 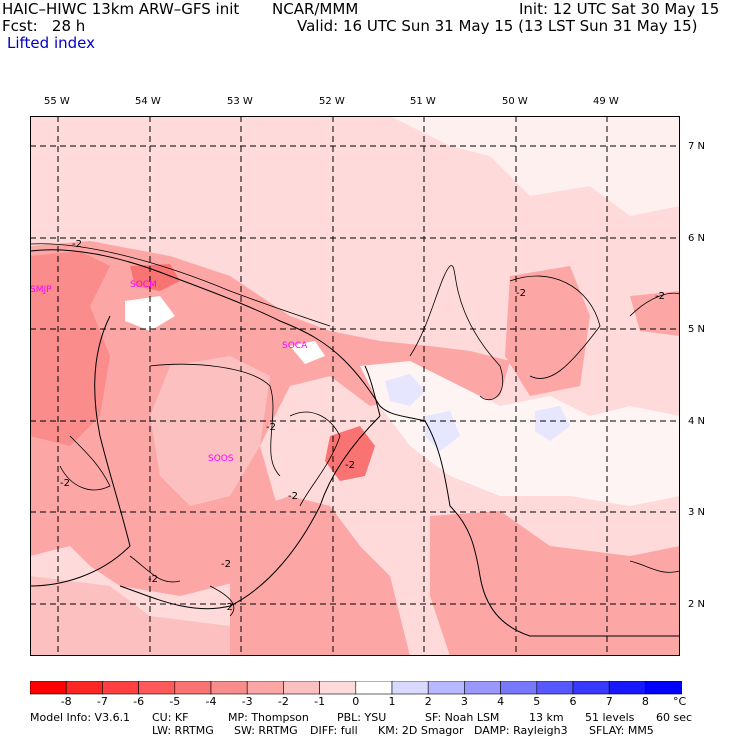 What do you see at coordinates (697, 421) in the screenshot?
I see `lat-label-4n: 4 N` at bounding box center [697, 421].